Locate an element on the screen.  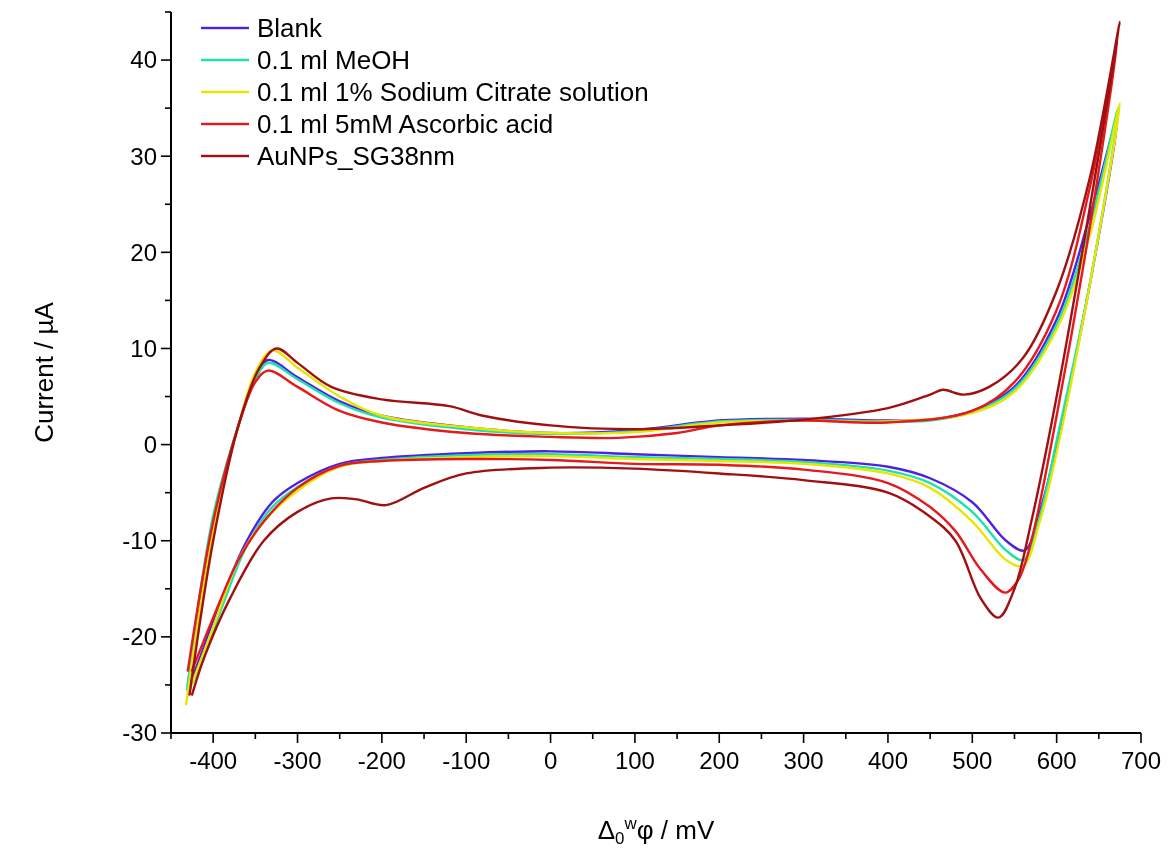
y-tick-label: 0 is located at coordinates (150, 444).